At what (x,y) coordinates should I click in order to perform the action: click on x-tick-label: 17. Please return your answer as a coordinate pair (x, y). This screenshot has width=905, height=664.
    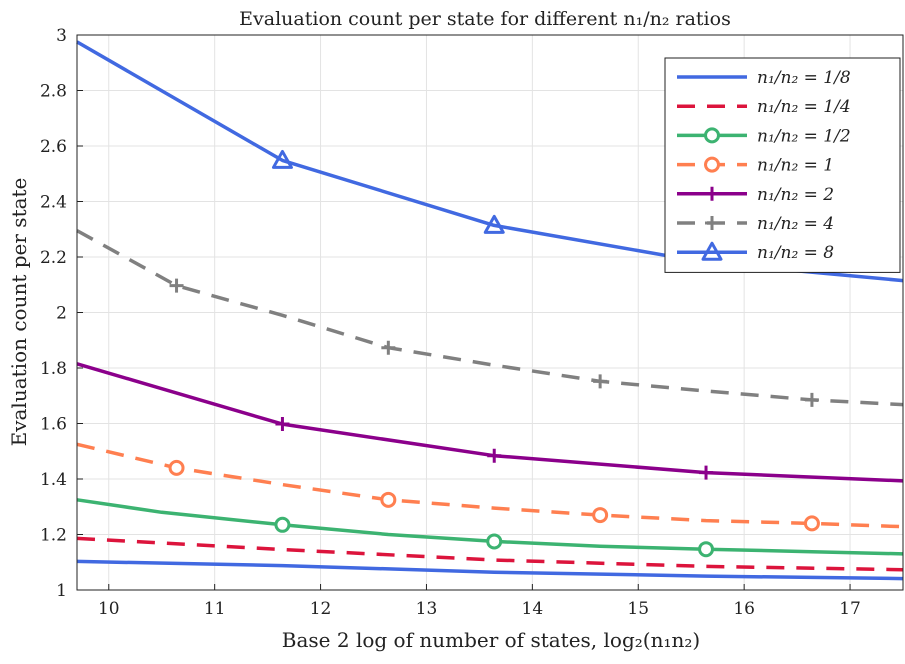
    Looking at the image, I should click on (850, 609).